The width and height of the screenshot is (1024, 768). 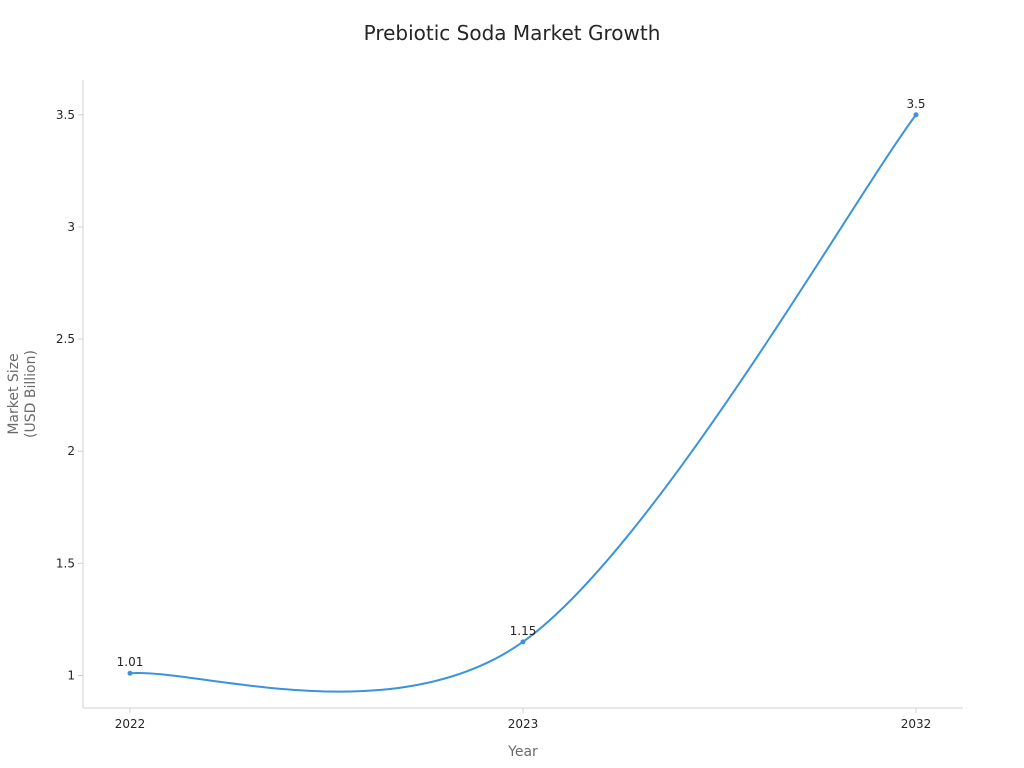 I want to click on y-tick-label: 1.5, so click(x=65, y=563).